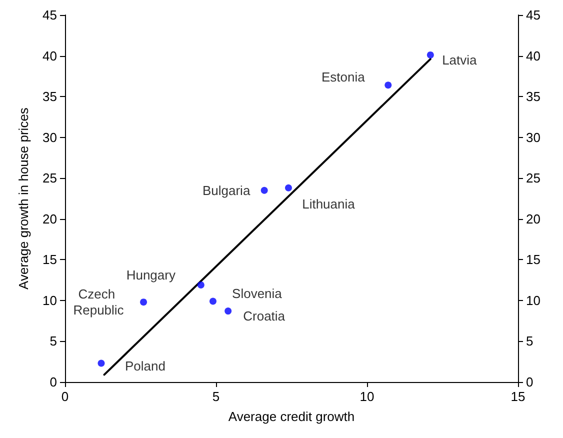 This screenshot has height=438, width=563. What do you see at coordinates (145, 366) in the screenshot?
I see `annotation: Poland` at bounding box center [145, 366].